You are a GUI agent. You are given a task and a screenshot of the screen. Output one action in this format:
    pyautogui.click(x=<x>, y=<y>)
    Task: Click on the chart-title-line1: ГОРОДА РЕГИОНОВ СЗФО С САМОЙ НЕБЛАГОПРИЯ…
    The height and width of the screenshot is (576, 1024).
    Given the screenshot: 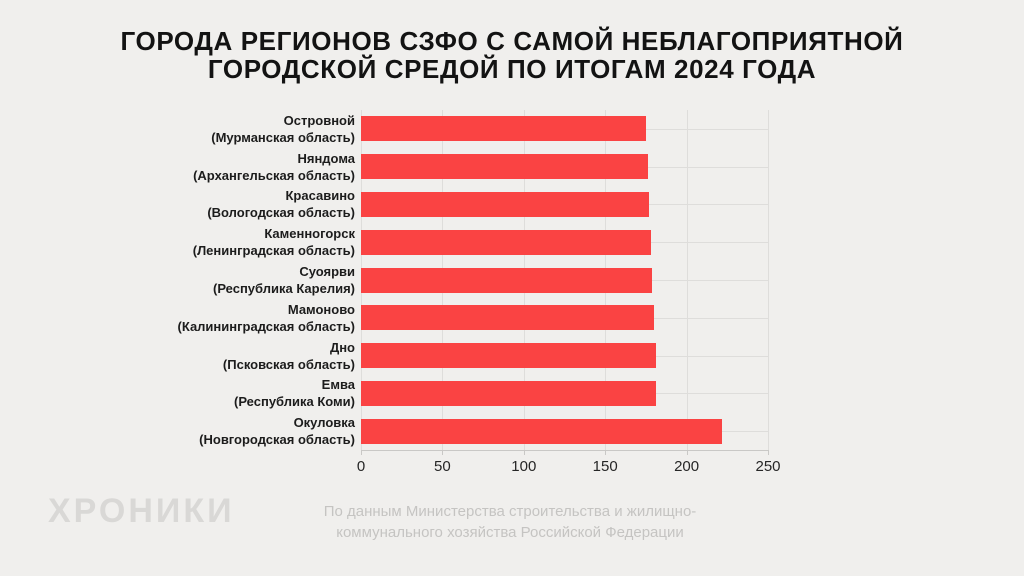 What is the action you would take?
    pyautogui.click(x=512, y=41)
    